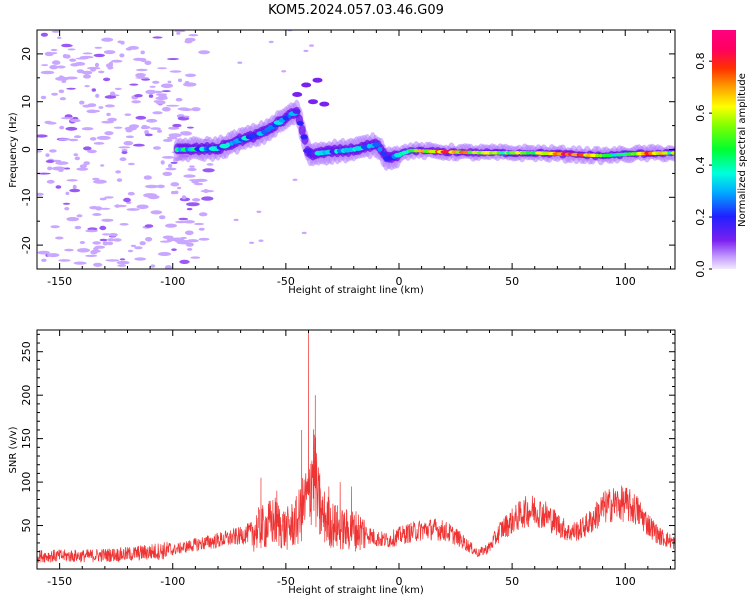 This screenshot has width=750, height=600. What do you see at coordinates (26, 245) in the screenshot?
I see `y-tick-label: -20` at bounding box center [26, 245].